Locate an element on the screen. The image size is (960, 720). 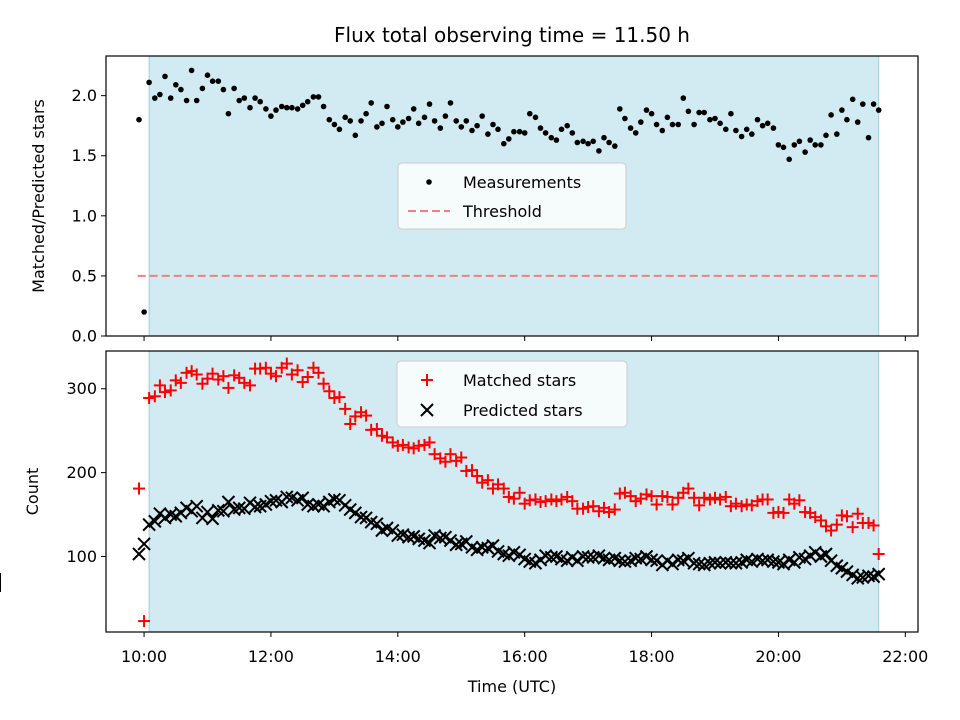
y-tick-label: 200 is located at coordinates (81, 472).